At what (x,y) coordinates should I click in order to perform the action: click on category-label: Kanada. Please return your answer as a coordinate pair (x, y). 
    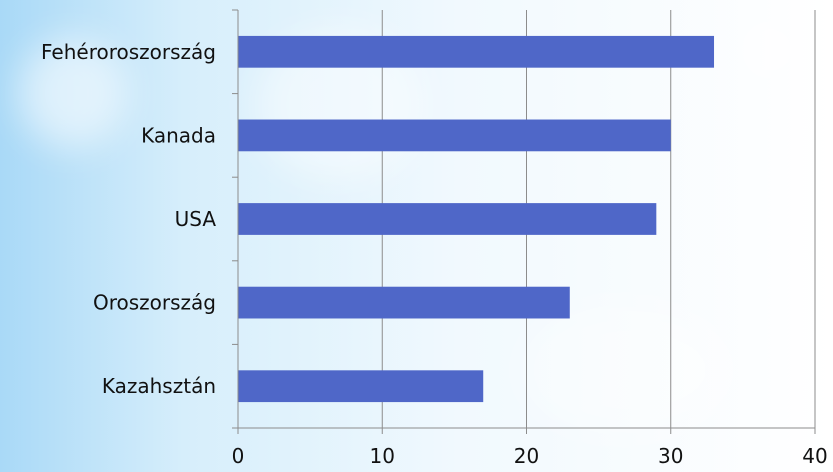
    Looking at the image, I should click on (178, 135).